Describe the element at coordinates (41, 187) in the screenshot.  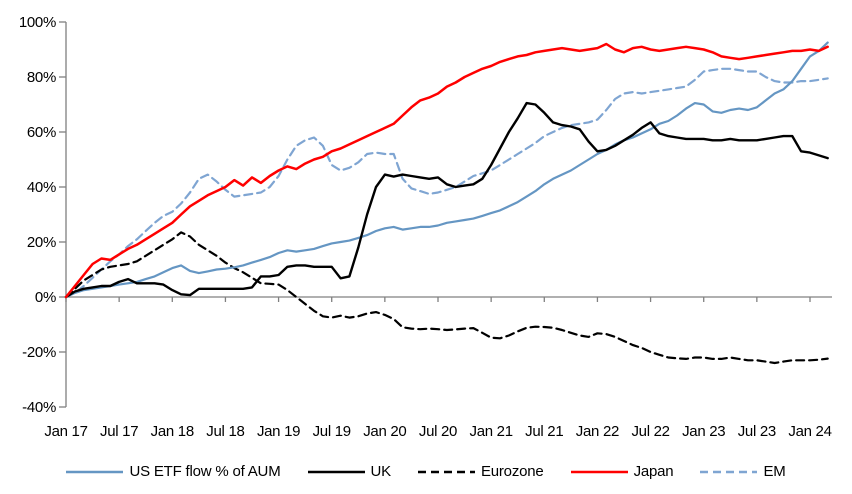
I see `y-axis-label: 40%` at that location.